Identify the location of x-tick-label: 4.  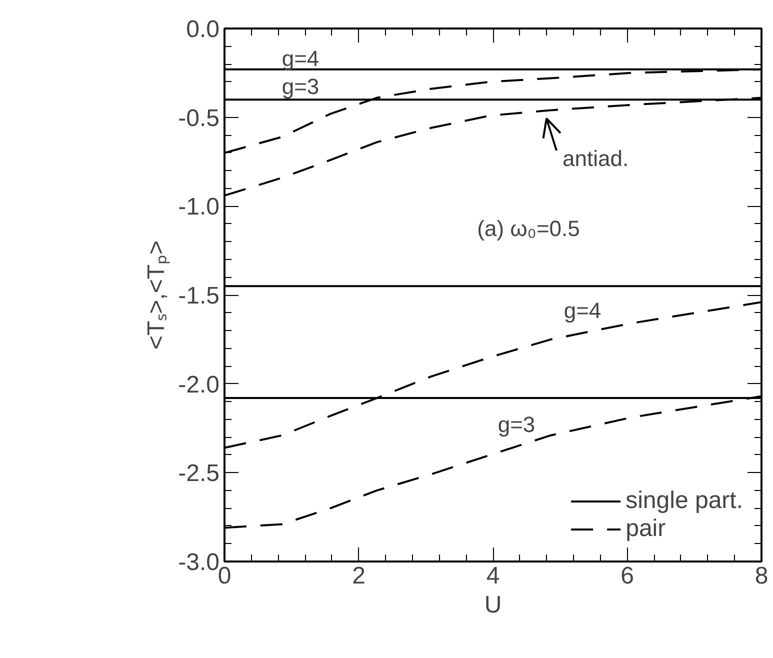
(493, 576).